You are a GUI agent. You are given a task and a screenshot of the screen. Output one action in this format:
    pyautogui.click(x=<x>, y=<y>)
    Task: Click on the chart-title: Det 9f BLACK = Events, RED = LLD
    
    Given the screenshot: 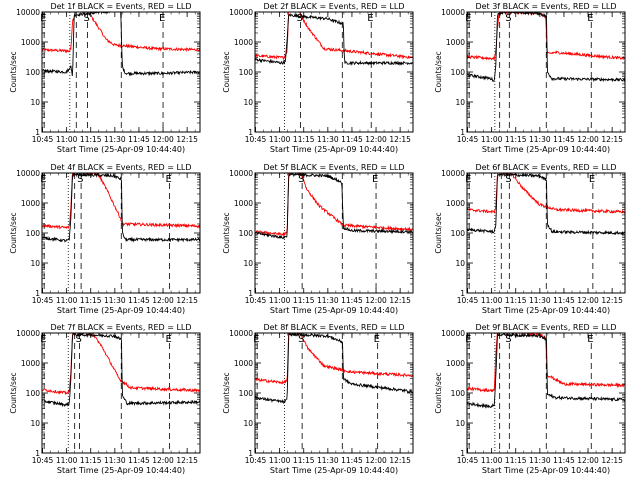 What is the action you would take?
    pyautogui.click(x=545, y=327)
    